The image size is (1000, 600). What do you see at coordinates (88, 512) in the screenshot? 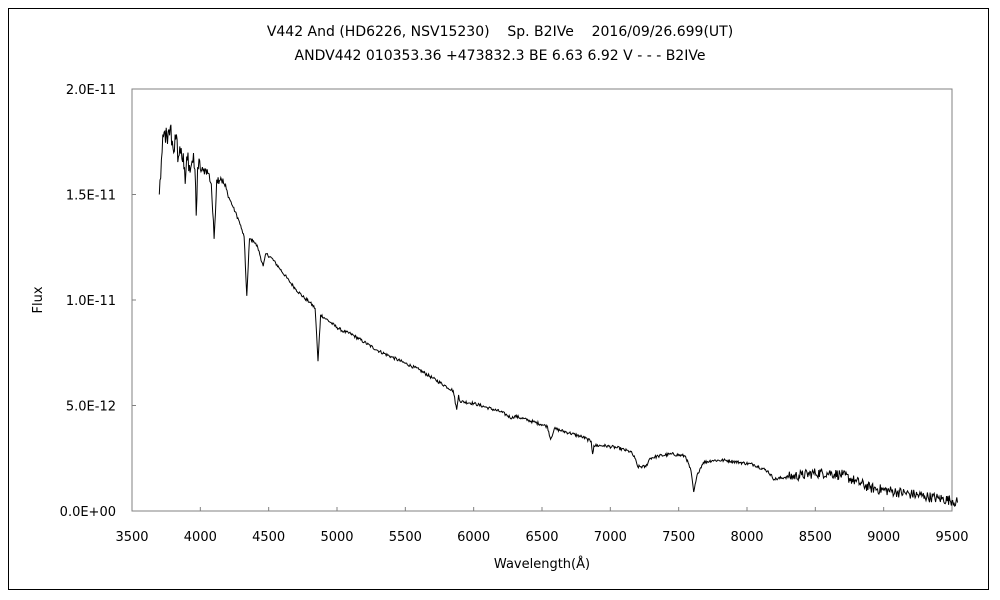
I see `y-tick-label: 0.0E+00` at bounding box center [88, 512].